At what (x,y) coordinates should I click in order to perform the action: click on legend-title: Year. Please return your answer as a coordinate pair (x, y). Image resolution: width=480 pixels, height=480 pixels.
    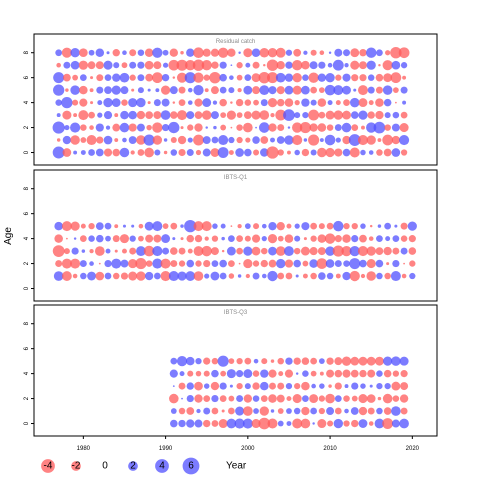
    Looking at the image, I should click on (236, 466).